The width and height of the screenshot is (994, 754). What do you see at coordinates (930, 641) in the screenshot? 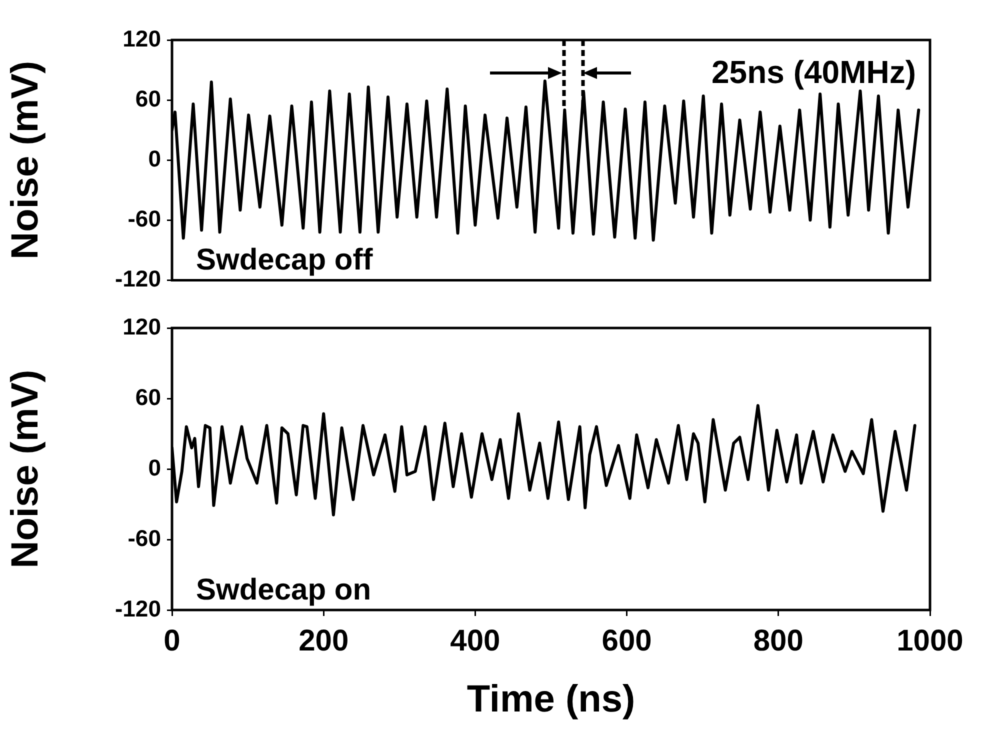
I see `x-tick-label: 1000` at bounding box center [930, 641].